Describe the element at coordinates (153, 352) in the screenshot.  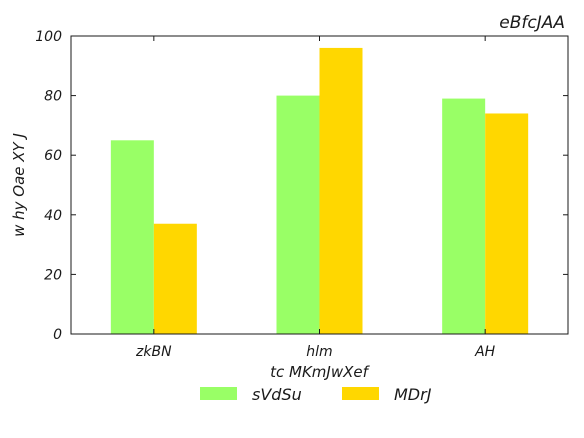
I see `x-tick-label: zkBN` at that location.